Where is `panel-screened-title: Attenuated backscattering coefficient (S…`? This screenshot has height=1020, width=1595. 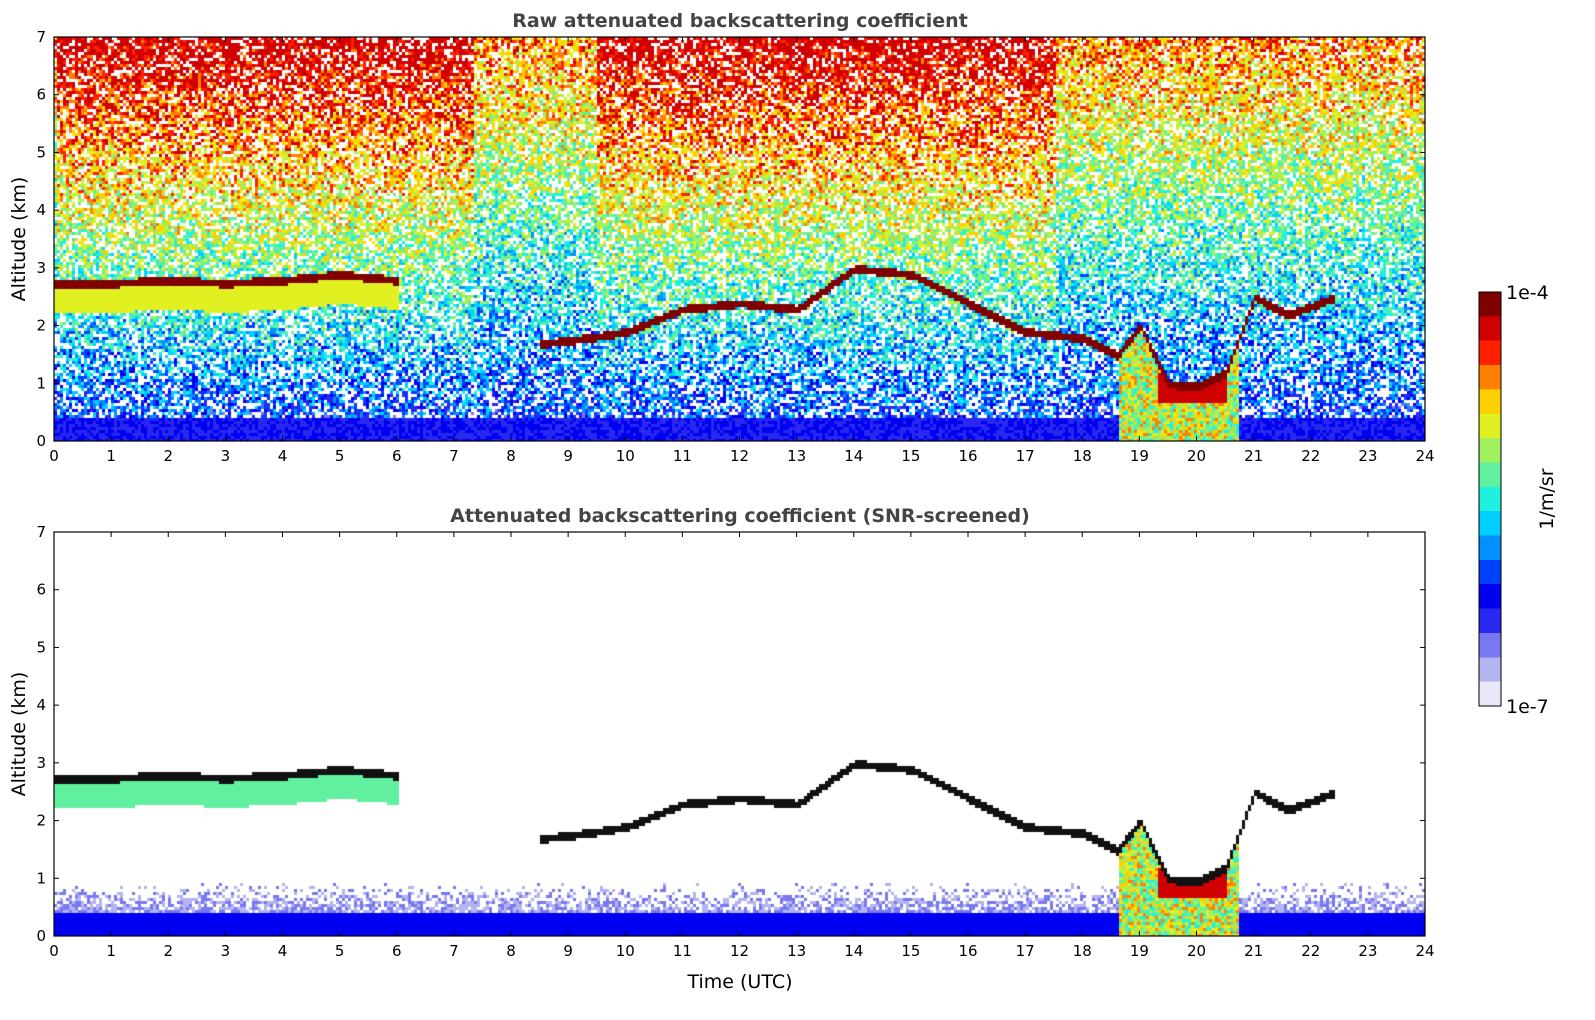
panel-screened-title: Attenuated backscattering coefficient (S… is located at coordinates (740, 516).